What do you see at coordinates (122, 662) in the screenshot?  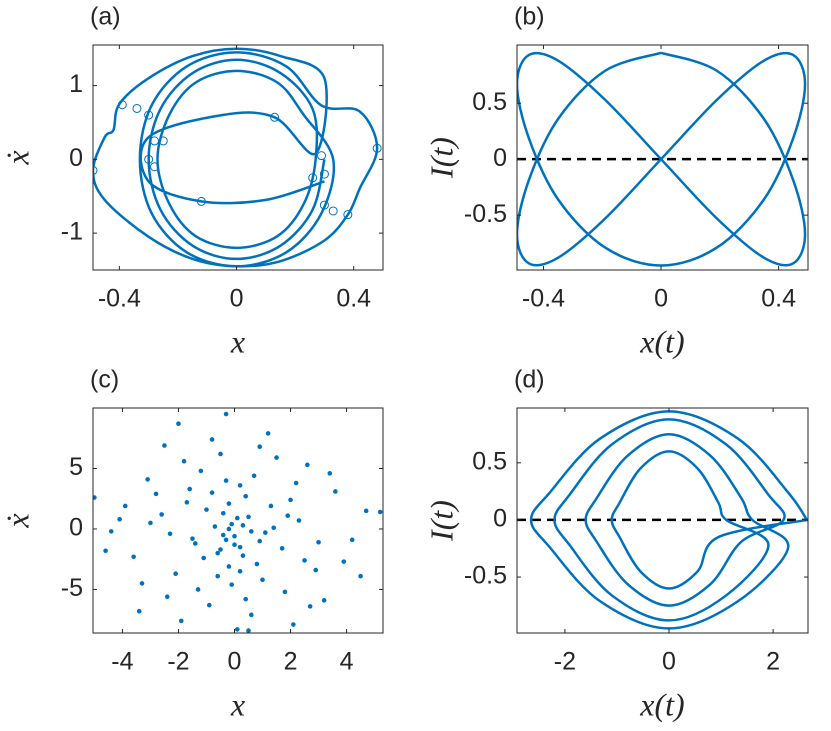 I see `x-tick-label: -4` at bounding box center [122, 662].